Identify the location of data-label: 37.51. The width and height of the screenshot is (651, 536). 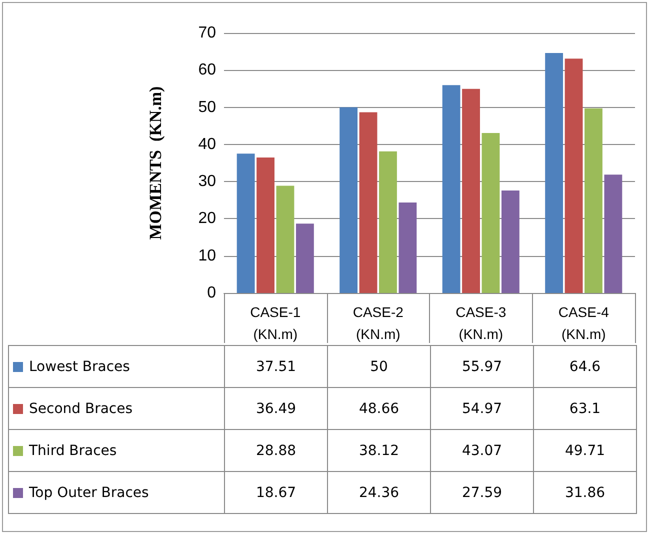
(276, 367).